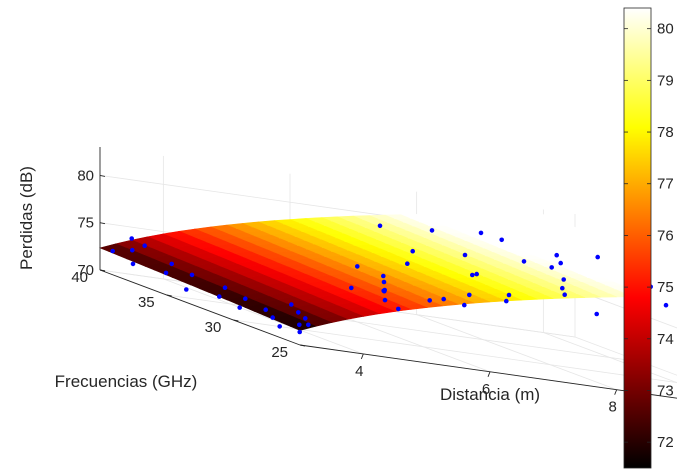  Describe the element at coordinates (665, 442) in the screenshot. I see `colorbar-tick-label: 72` at that location.